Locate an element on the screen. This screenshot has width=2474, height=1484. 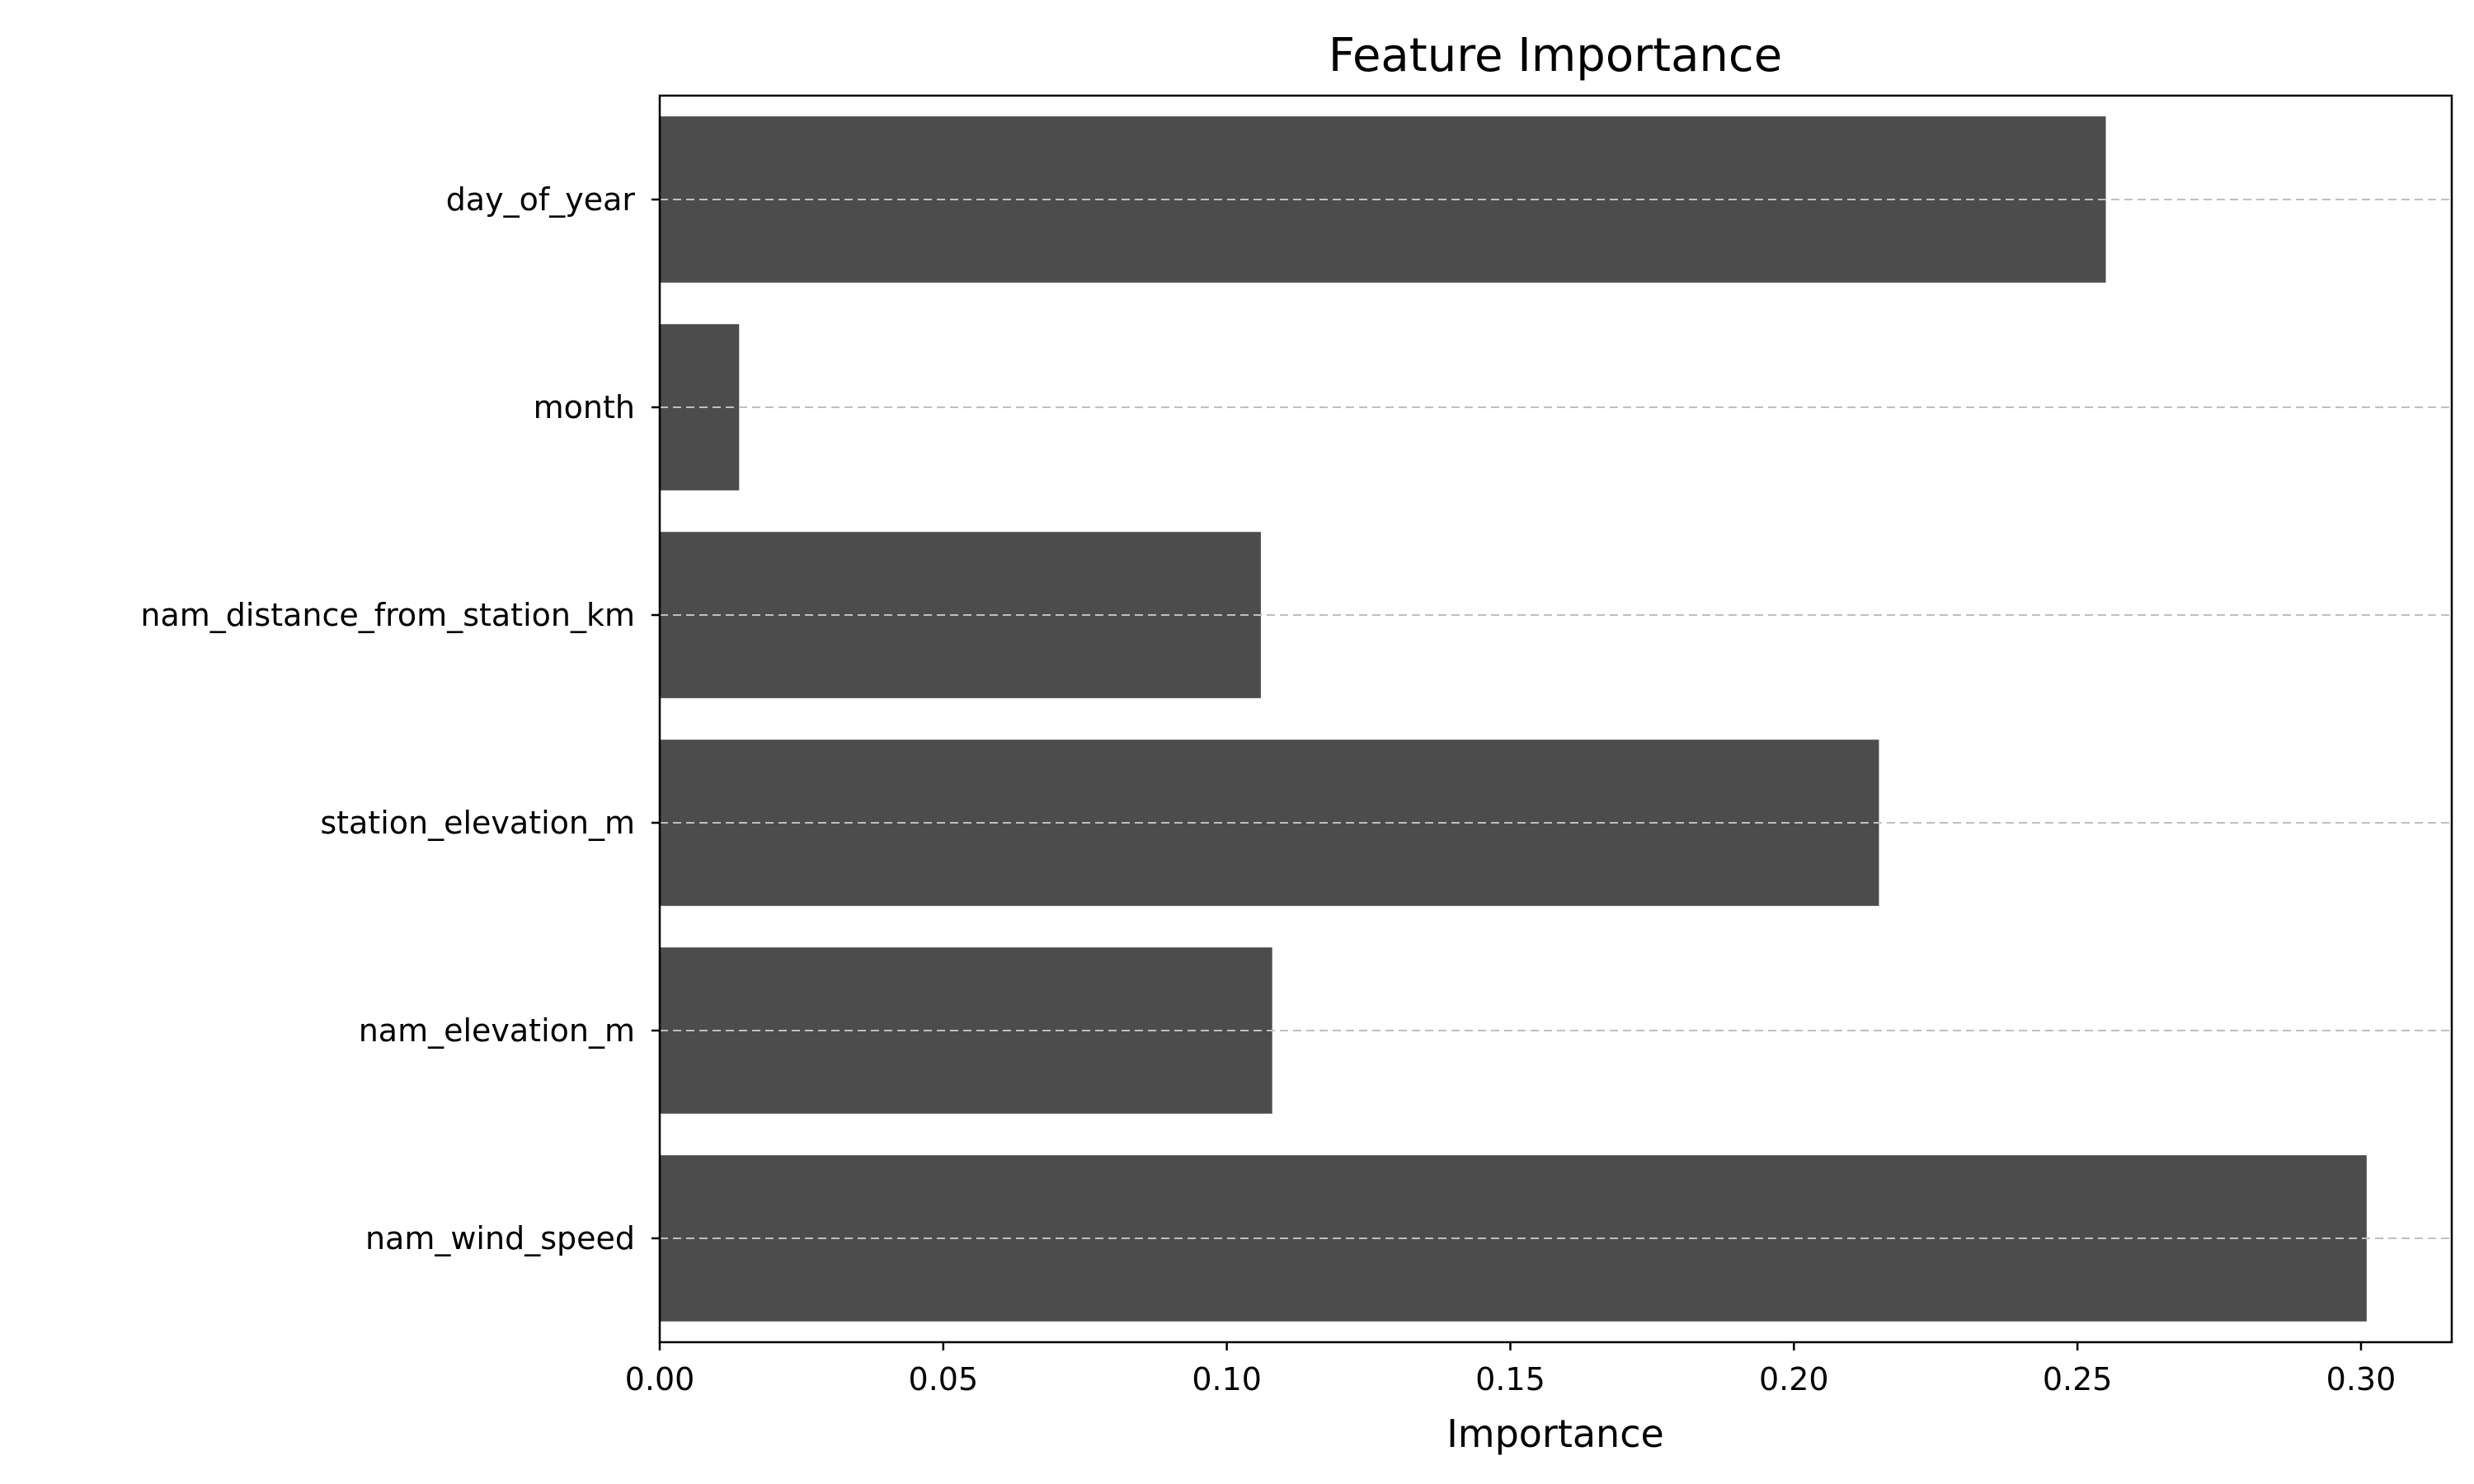
x-tick-label: 0.30 is located at coordinates (2361, 1379).